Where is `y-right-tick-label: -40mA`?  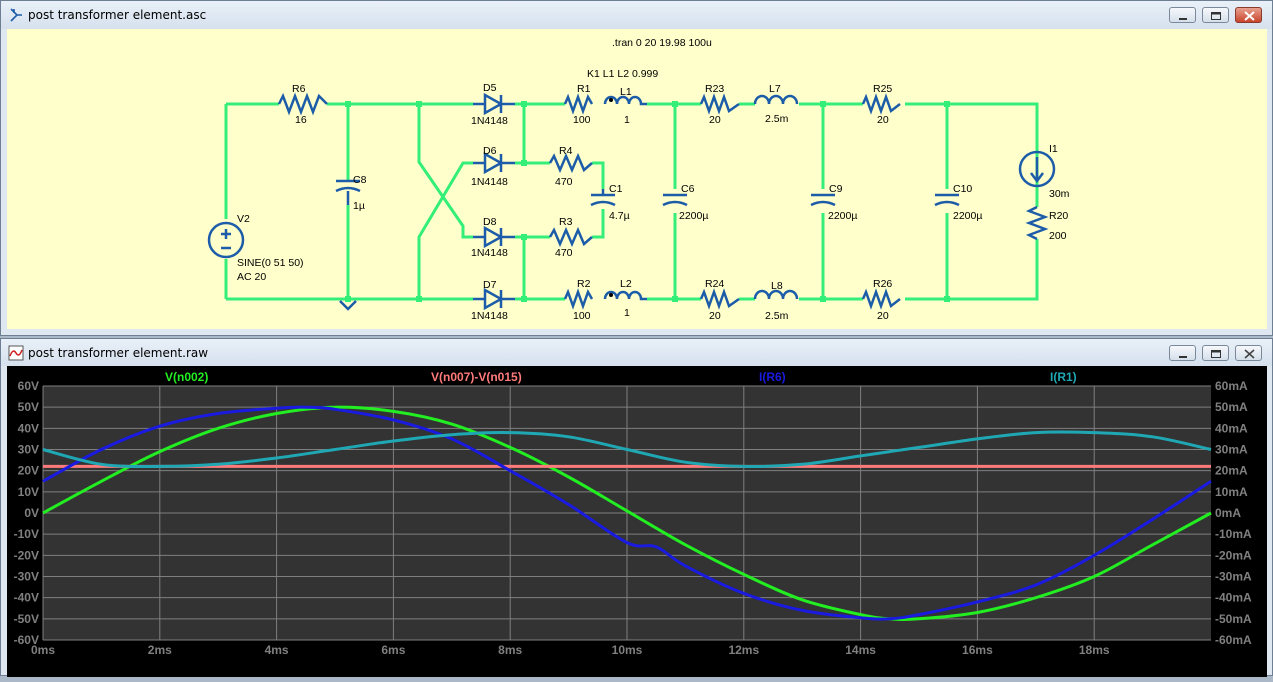
y-right-tick-label: -40mA is located at coordinates (1233, 598).